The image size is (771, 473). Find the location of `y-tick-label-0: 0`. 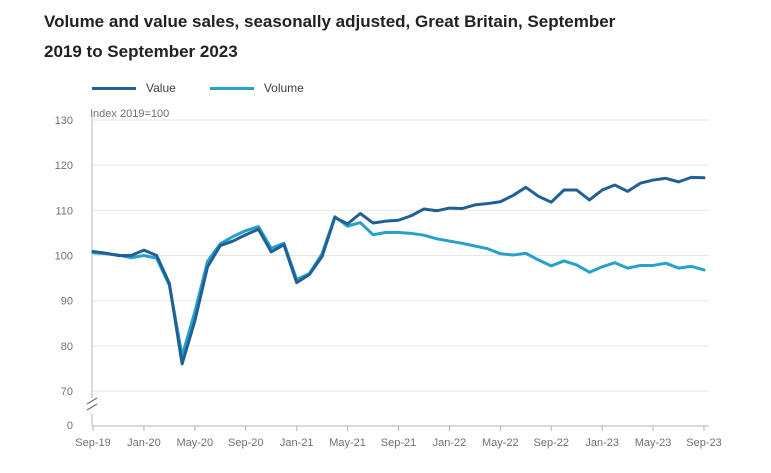

y-tick-label-0: 0 is located at coordinates (70, 426).